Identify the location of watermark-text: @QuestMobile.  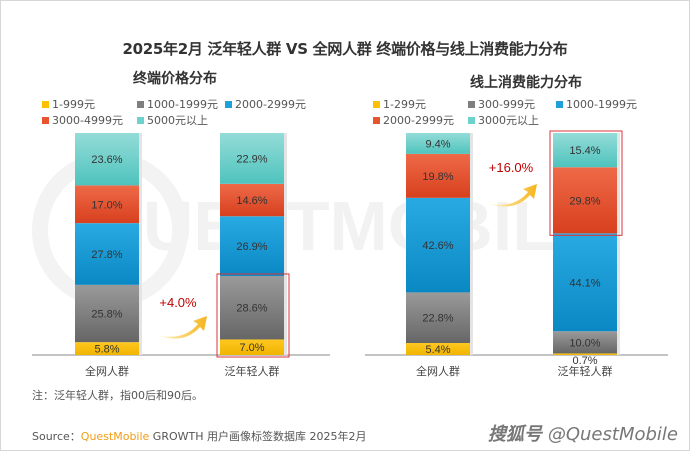
(612, 434).